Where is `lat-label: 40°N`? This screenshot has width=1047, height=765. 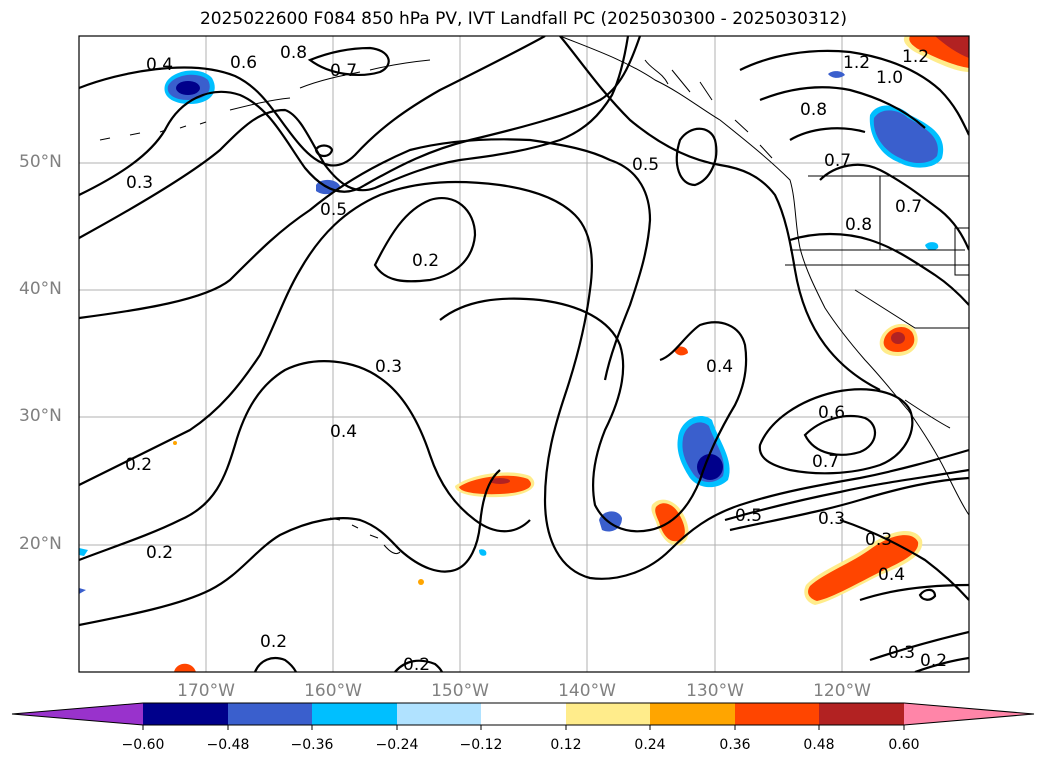 lat-label: 40°N is located at coordinates (40, 289).